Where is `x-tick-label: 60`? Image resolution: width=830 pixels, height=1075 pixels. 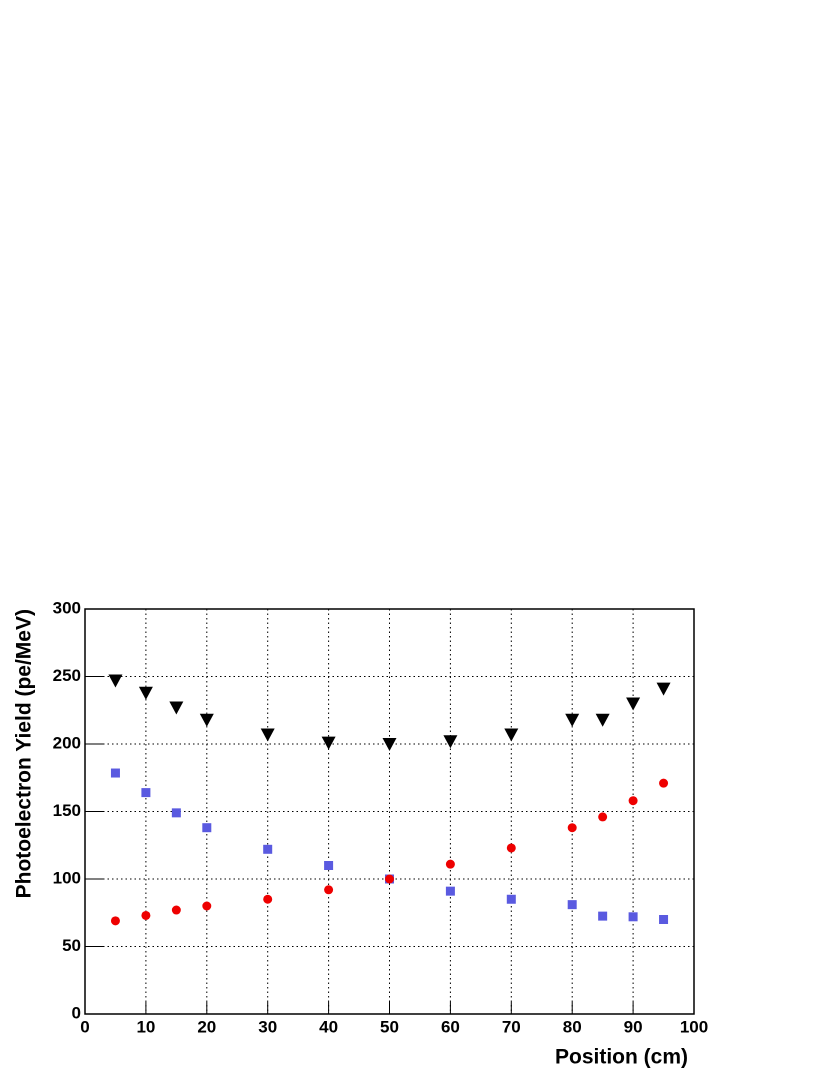 x-tick-label: 60 is located at coordinates (450, 1026).